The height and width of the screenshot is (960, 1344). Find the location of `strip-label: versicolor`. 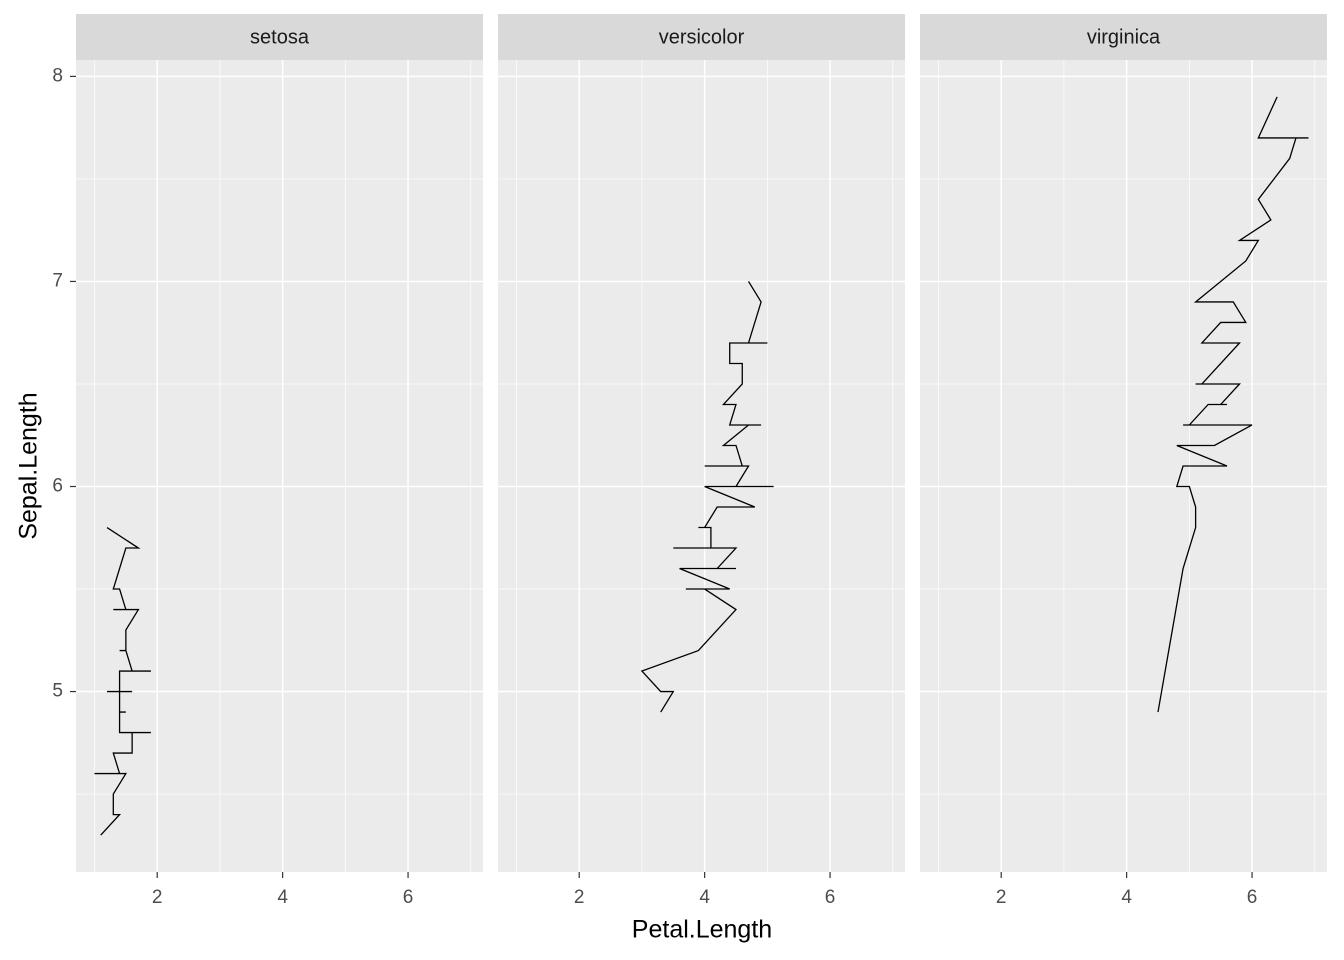

strip-label: versicolor is located at coordinates (702, 37).